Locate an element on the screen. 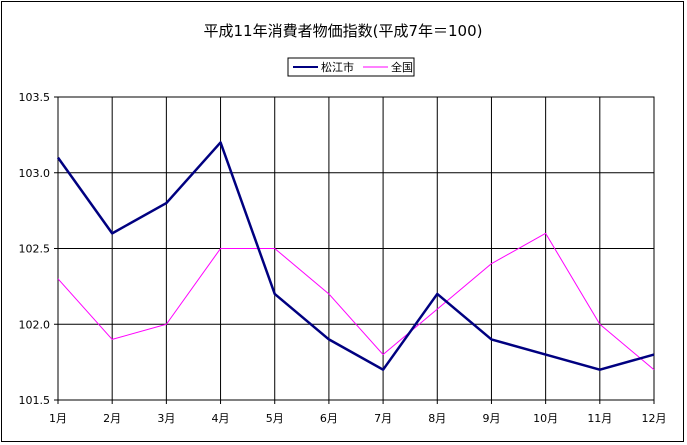 The image size is (687, 445). x-tick-label: 6月 is located at coordinates (329, 418).